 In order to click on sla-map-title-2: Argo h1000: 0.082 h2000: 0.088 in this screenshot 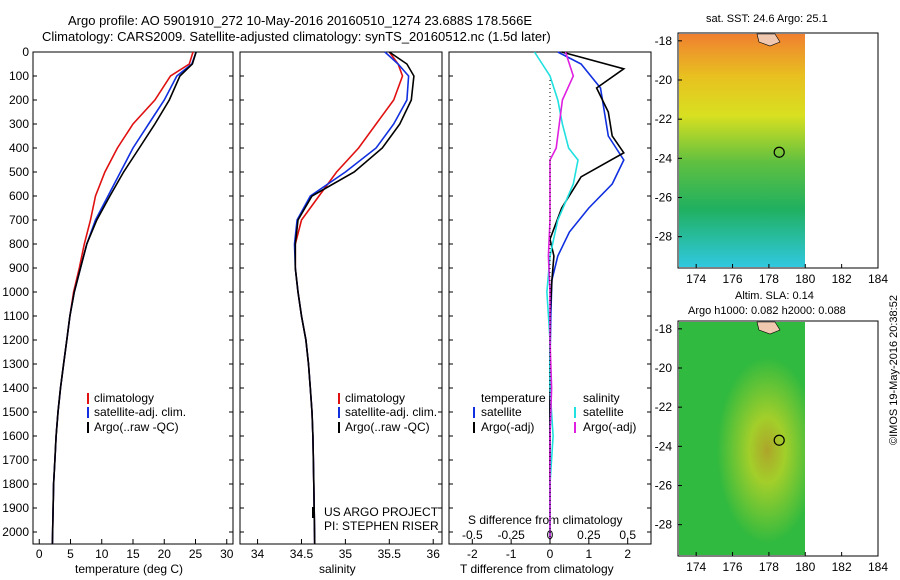, I will do `click(767, 311)`.